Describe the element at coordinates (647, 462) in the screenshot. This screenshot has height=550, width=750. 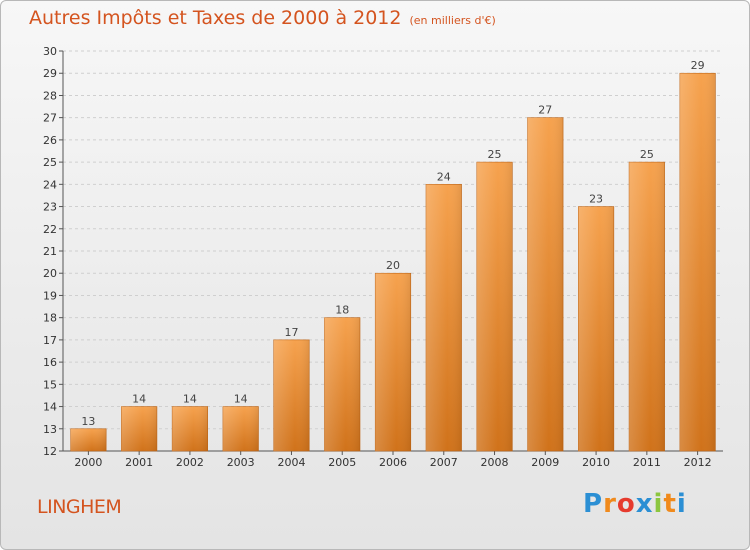
I see `x-tick-label: 2011` at that location.